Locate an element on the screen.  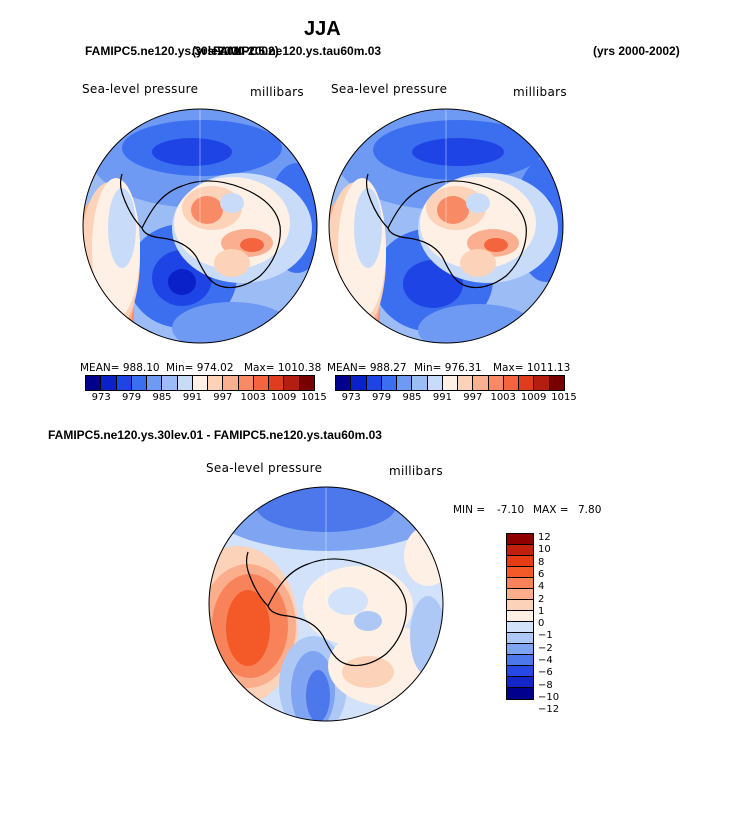
diff-colorbar-tick-label: −12 is located at coordinates (549, 710).